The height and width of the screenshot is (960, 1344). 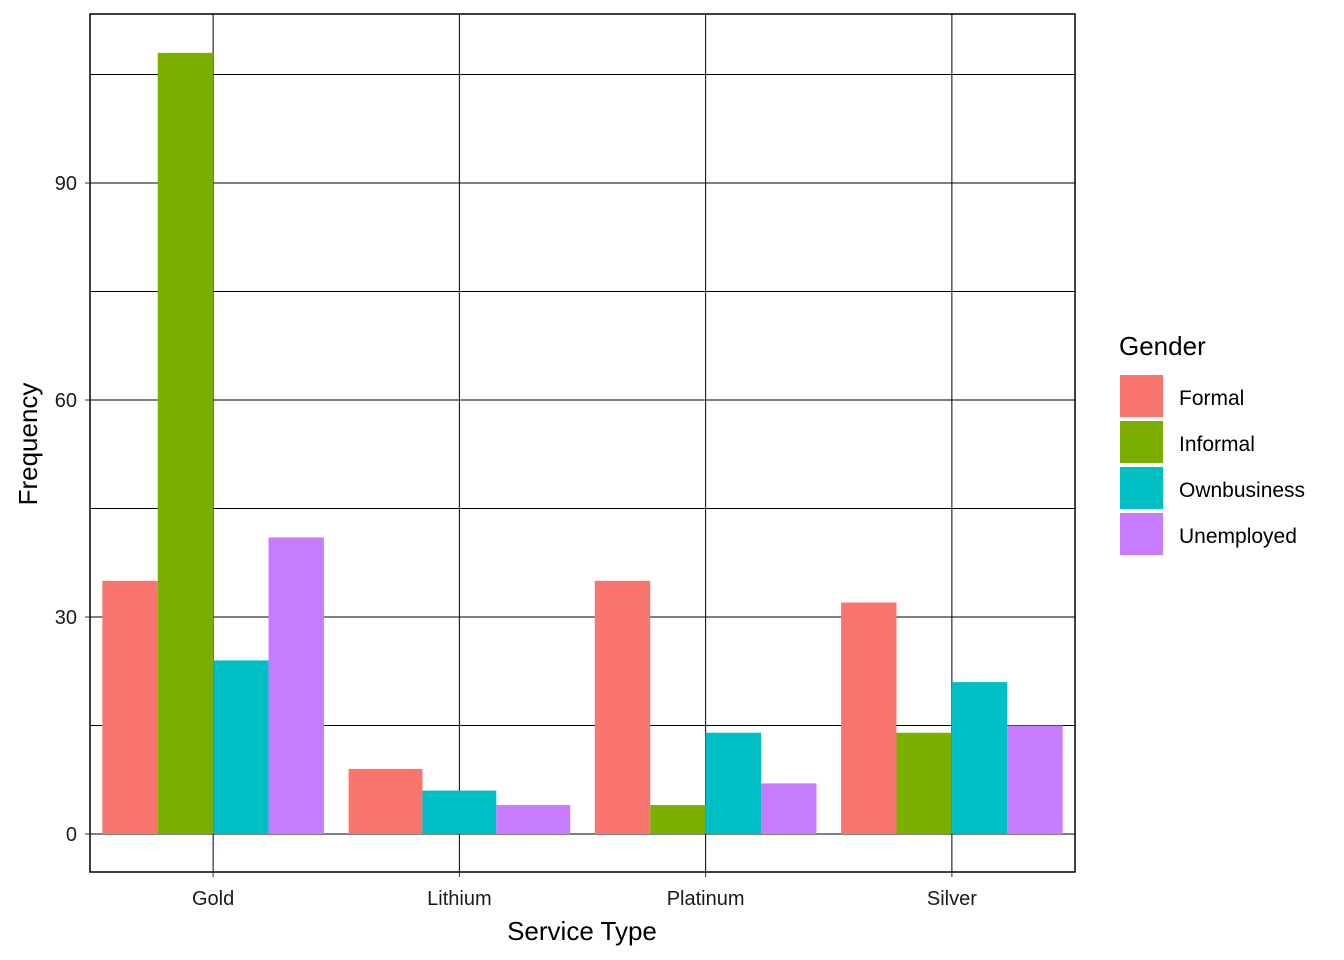 What do you see at coordinates (66, 184) in the screenshot?
I see `y-tick-label: 90` at bounding box center [66, 184].